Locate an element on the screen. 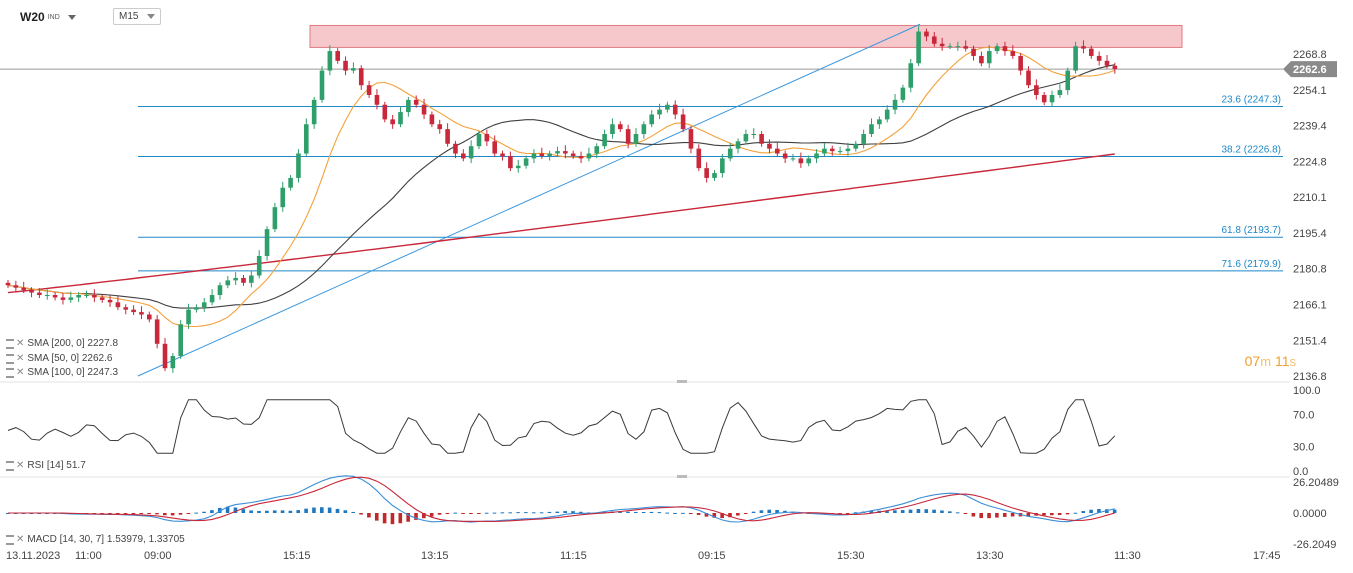 The height and width of the screenshot is (573, 1353). legend-sma100: ✕ SMA [100, 0] 2247.3 is located at coordinates (62, 372).